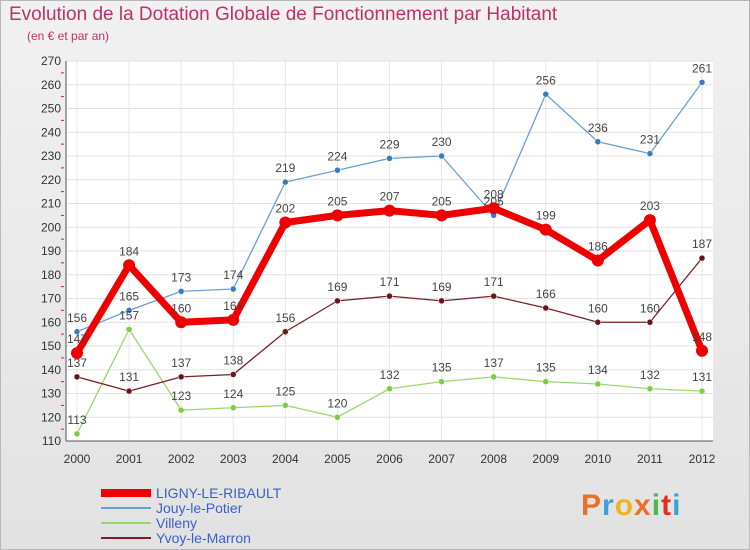 This screenshot has height=550, width=750. I want to click on data-label-ligny-le-ribault: 148, so click(702, 337).